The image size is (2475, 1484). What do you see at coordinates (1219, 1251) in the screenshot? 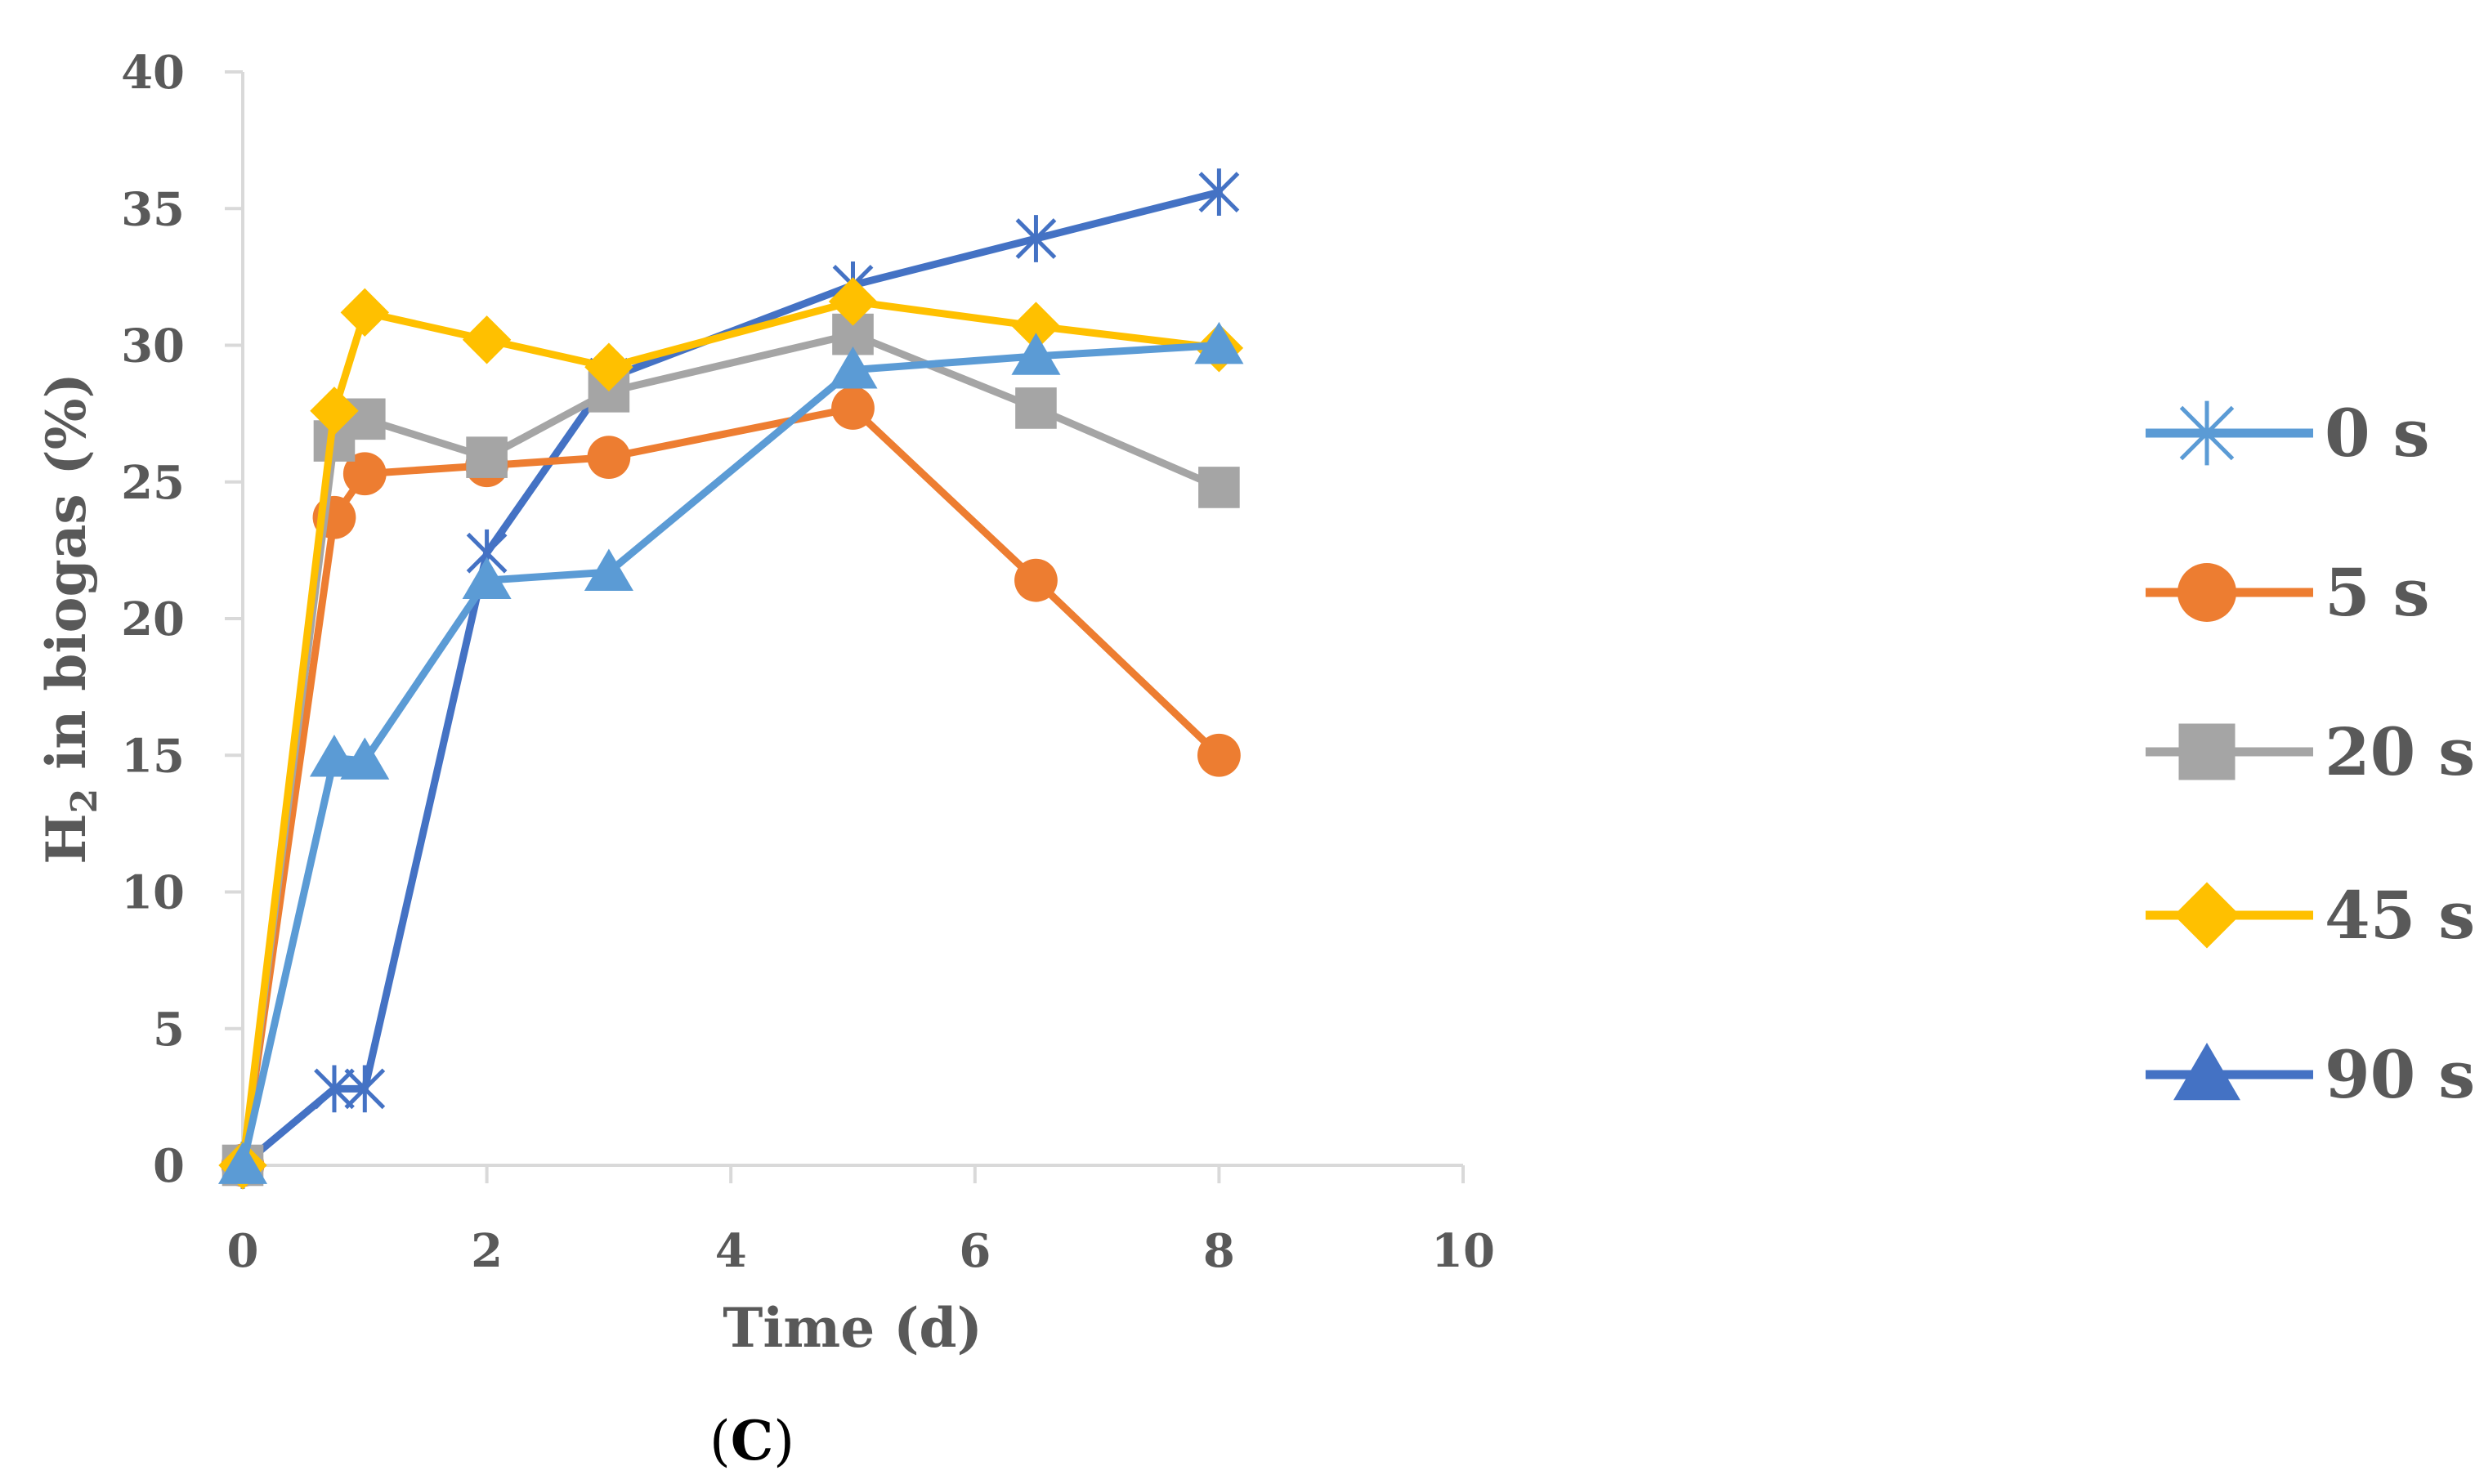
I see `x-tick-label: 8` at bounding box center [1219, 1251].